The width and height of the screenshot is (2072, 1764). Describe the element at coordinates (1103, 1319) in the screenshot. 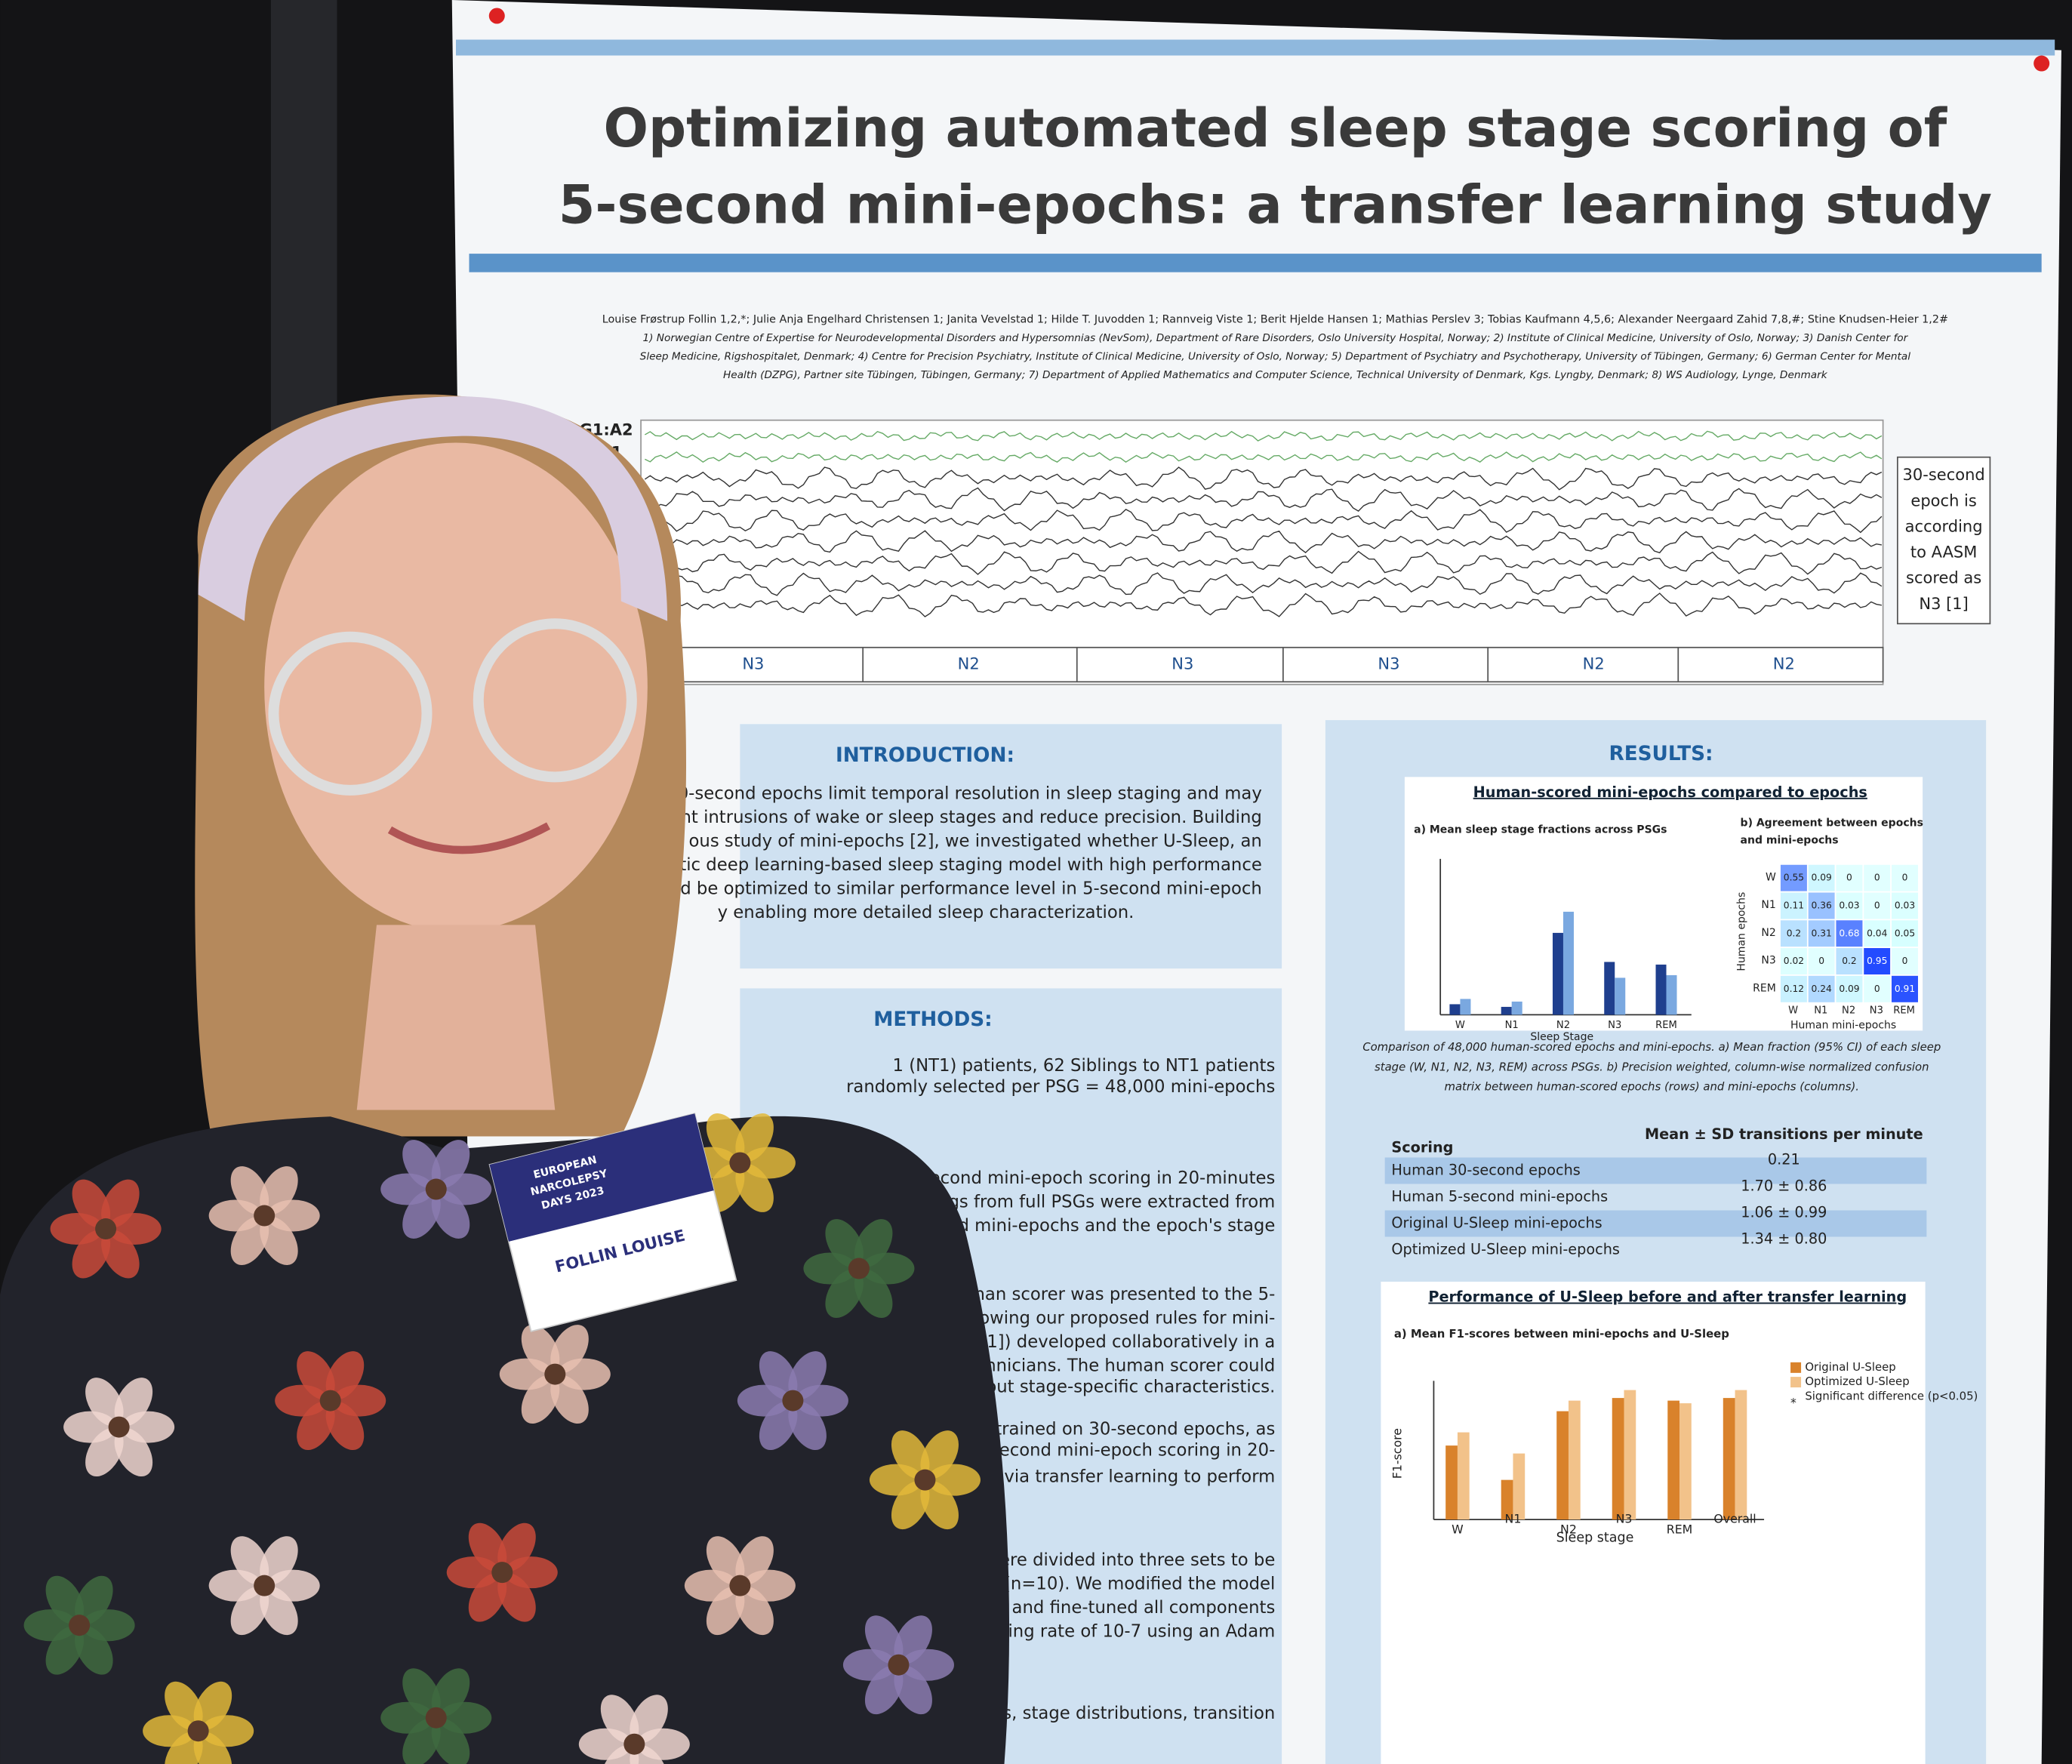

I see `methods-line: m following our proposed rules for mini-` at that location.